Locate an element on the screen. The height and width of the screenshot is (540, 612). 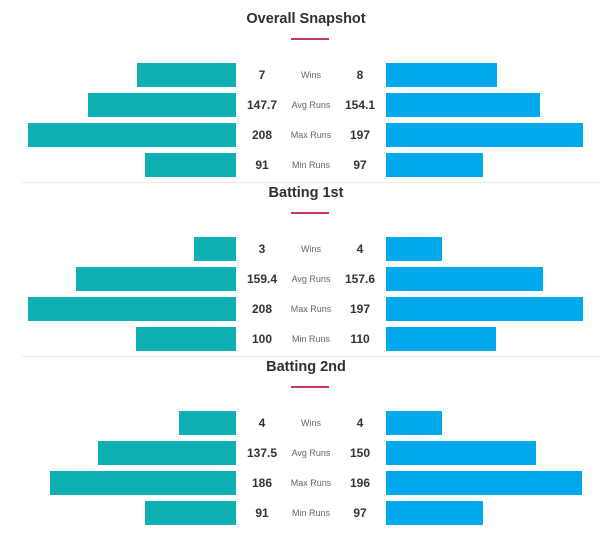
value-right: 8 is located at coordinates (360, 75).